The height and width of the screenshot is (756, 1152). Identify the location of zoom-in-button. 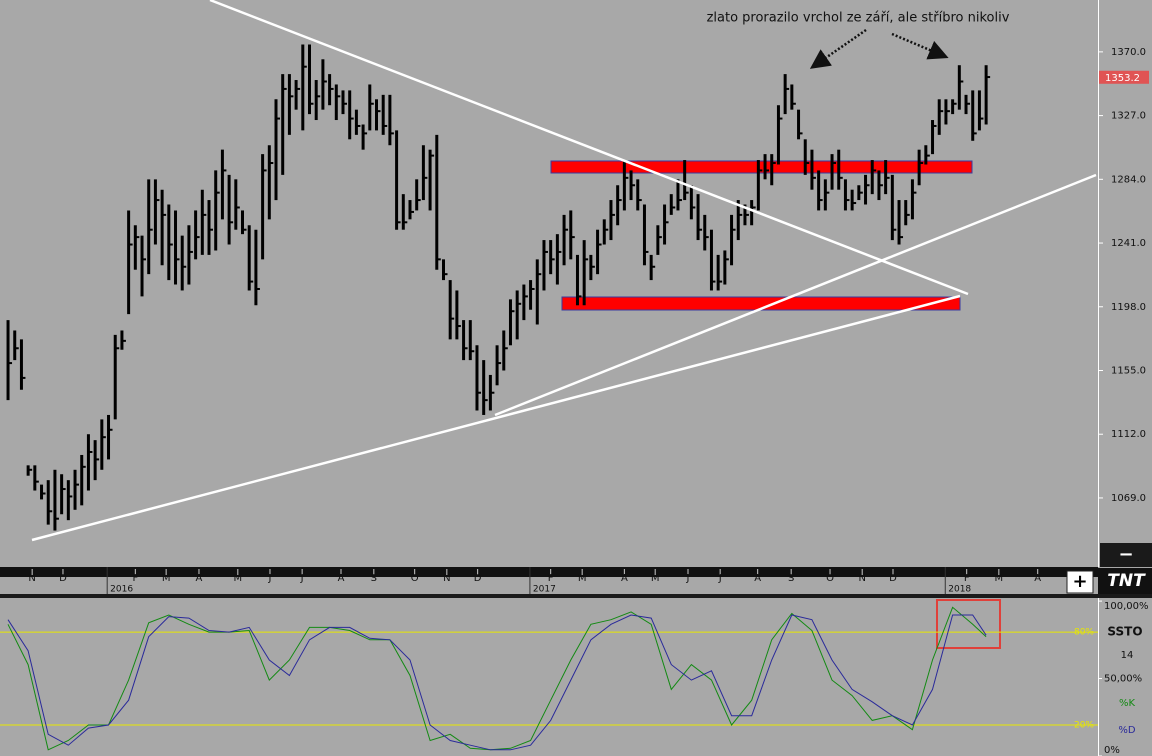
(1080, 582).